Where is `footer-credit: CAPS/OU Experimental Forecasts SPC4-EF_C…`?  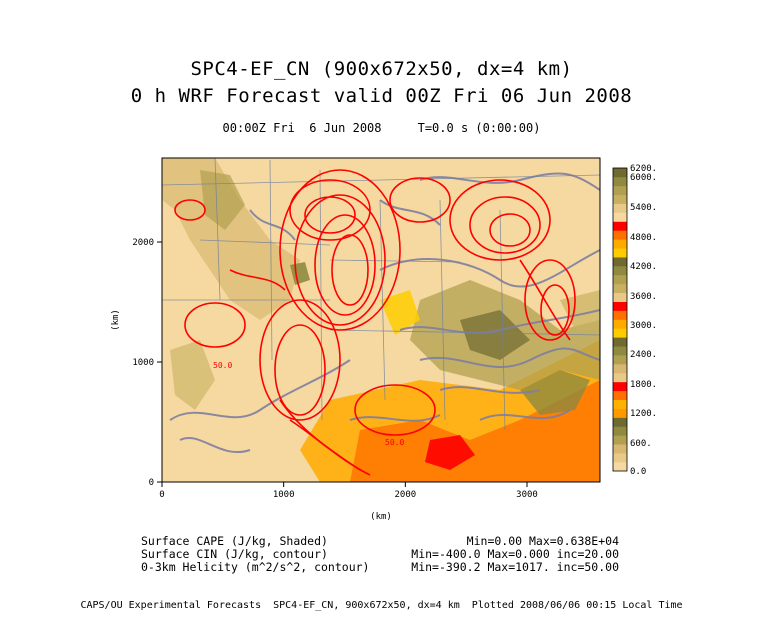 footer-credit: CAPS/OU Experimental Forecasts SPC4-EF_C… is located at coordinates (381, 605).